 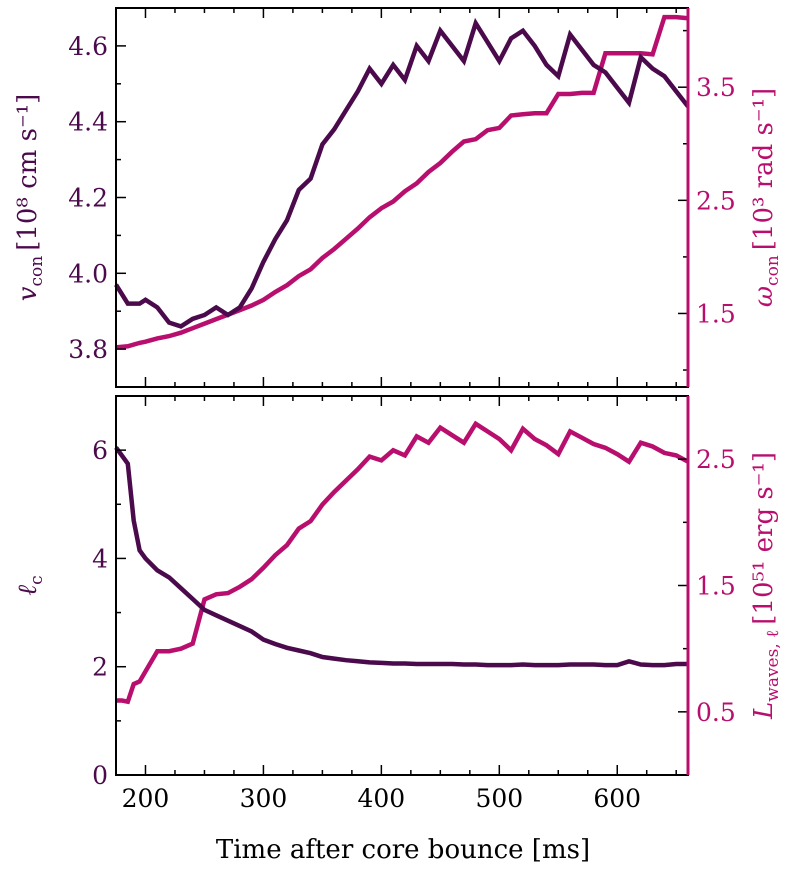 I want to click on x-axis-label: Time after core bounce [ms], so click(x=403, y=850).